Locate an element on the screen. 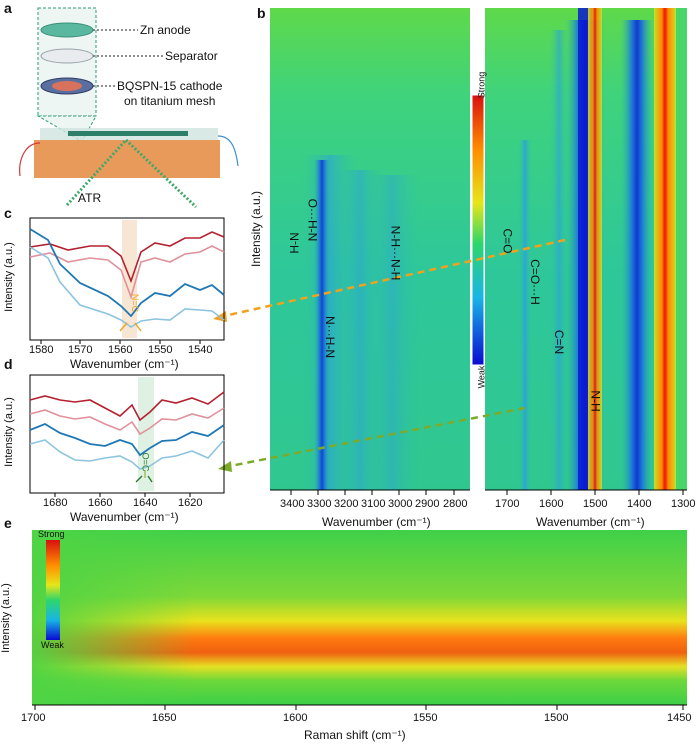 The height and width of the screenshot is (748, 700). tick-b-1500: 1500 is located at coordinates (595, 504).